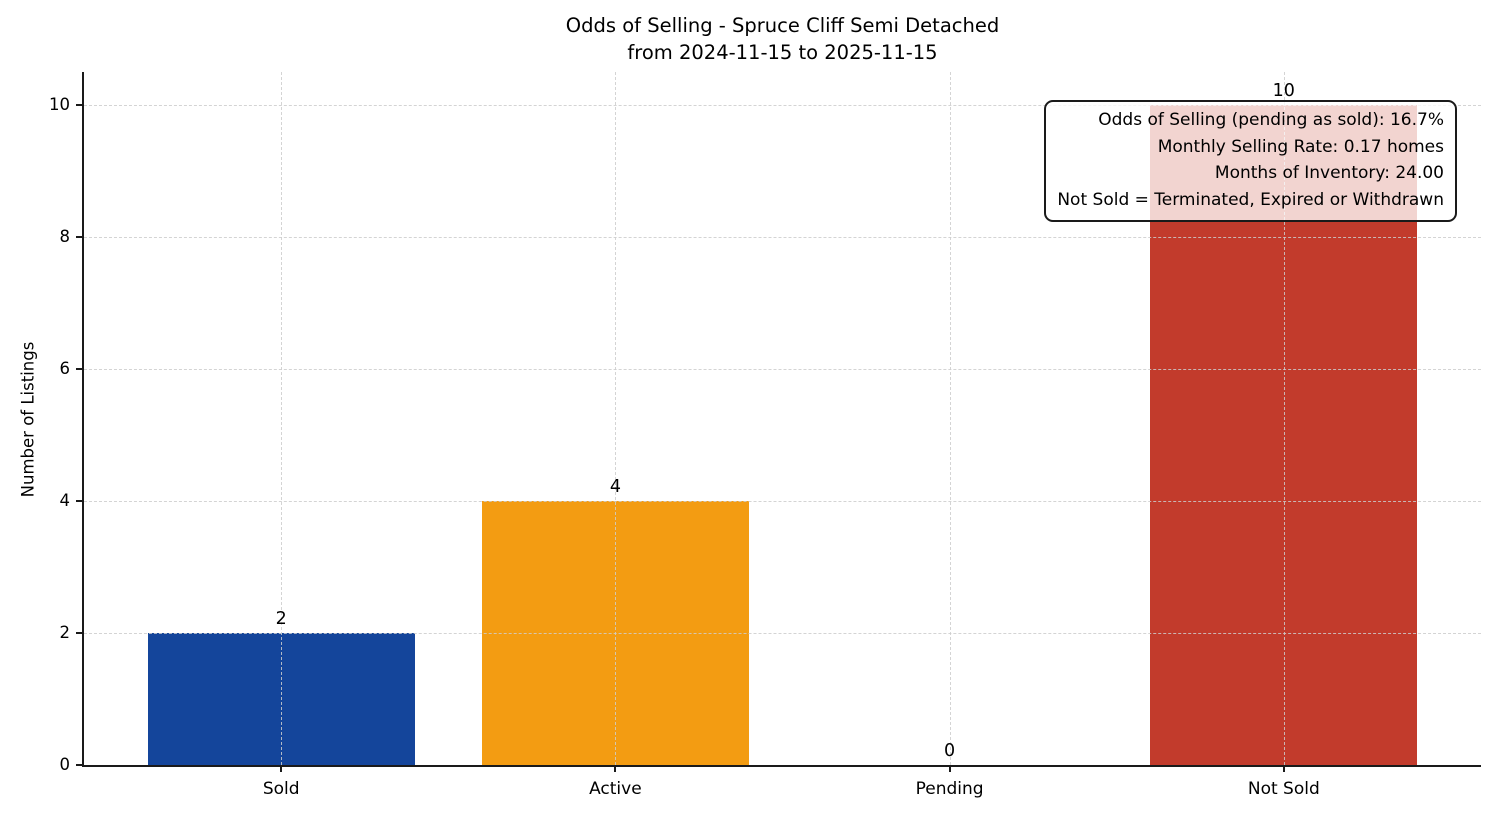  What do you see at coordinates (1300, 146) in the screenshot?
I see `annotation-monthly-selling-rate: Monthly Selling Rate: 0.17 homes` at bounding box center [1300, 146].